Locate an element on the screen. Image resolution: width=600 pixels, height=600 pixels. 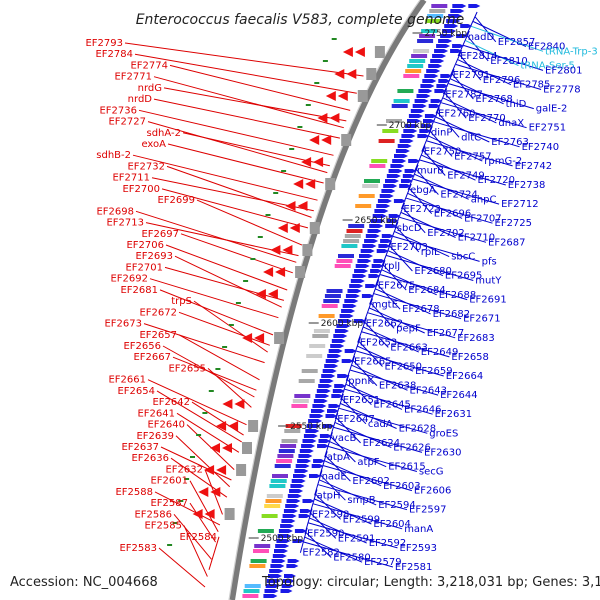
left-gene-label: EF2701 is located at coordinates (144, 267).